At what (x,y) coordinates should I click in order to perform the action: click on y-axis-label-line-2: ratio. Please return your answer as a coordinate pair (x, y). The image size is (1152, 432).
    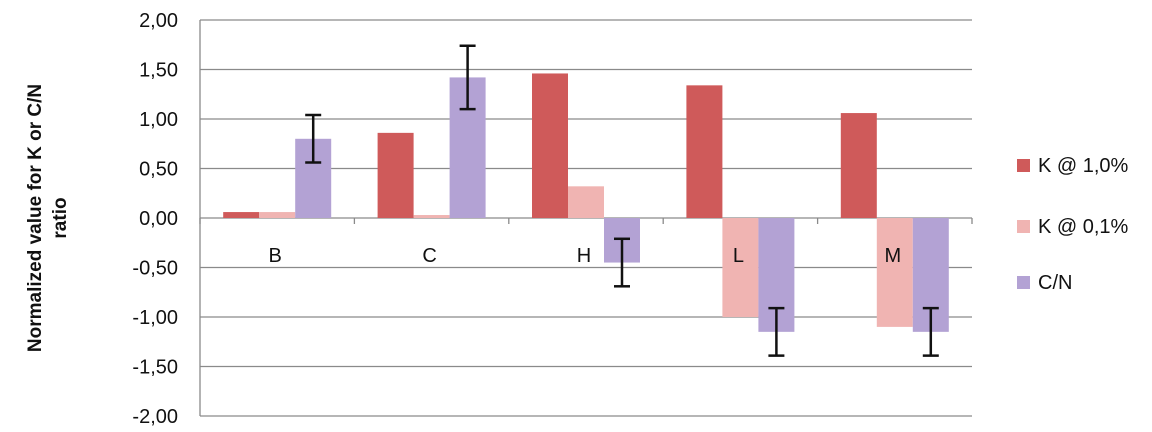
    Looking at the image, I should click on (60, 217).